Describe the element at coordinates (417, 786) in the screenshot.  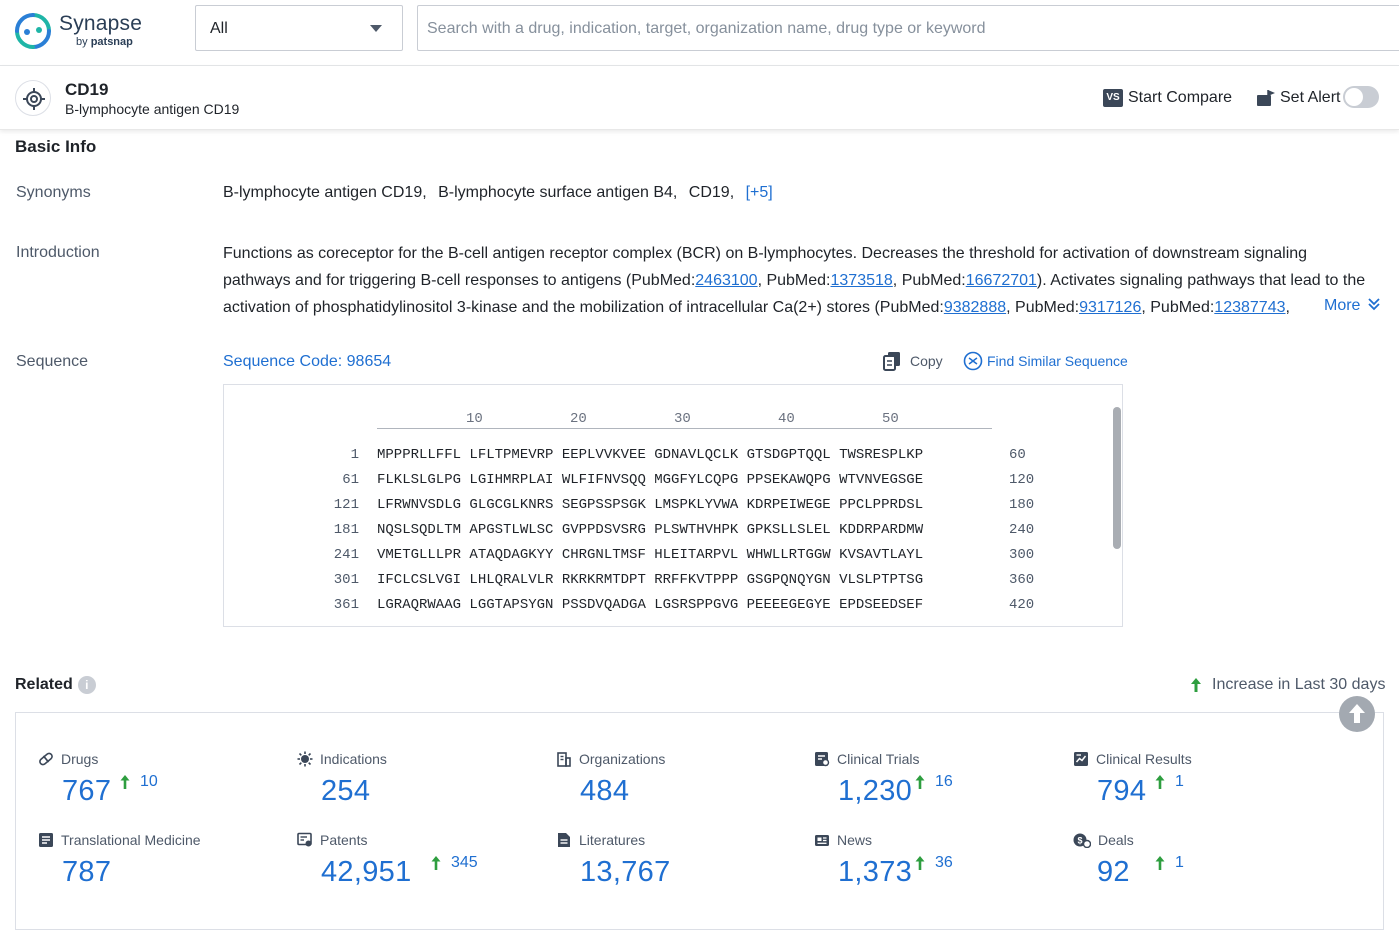
I see `stat-indications: Indications 254` at that location.